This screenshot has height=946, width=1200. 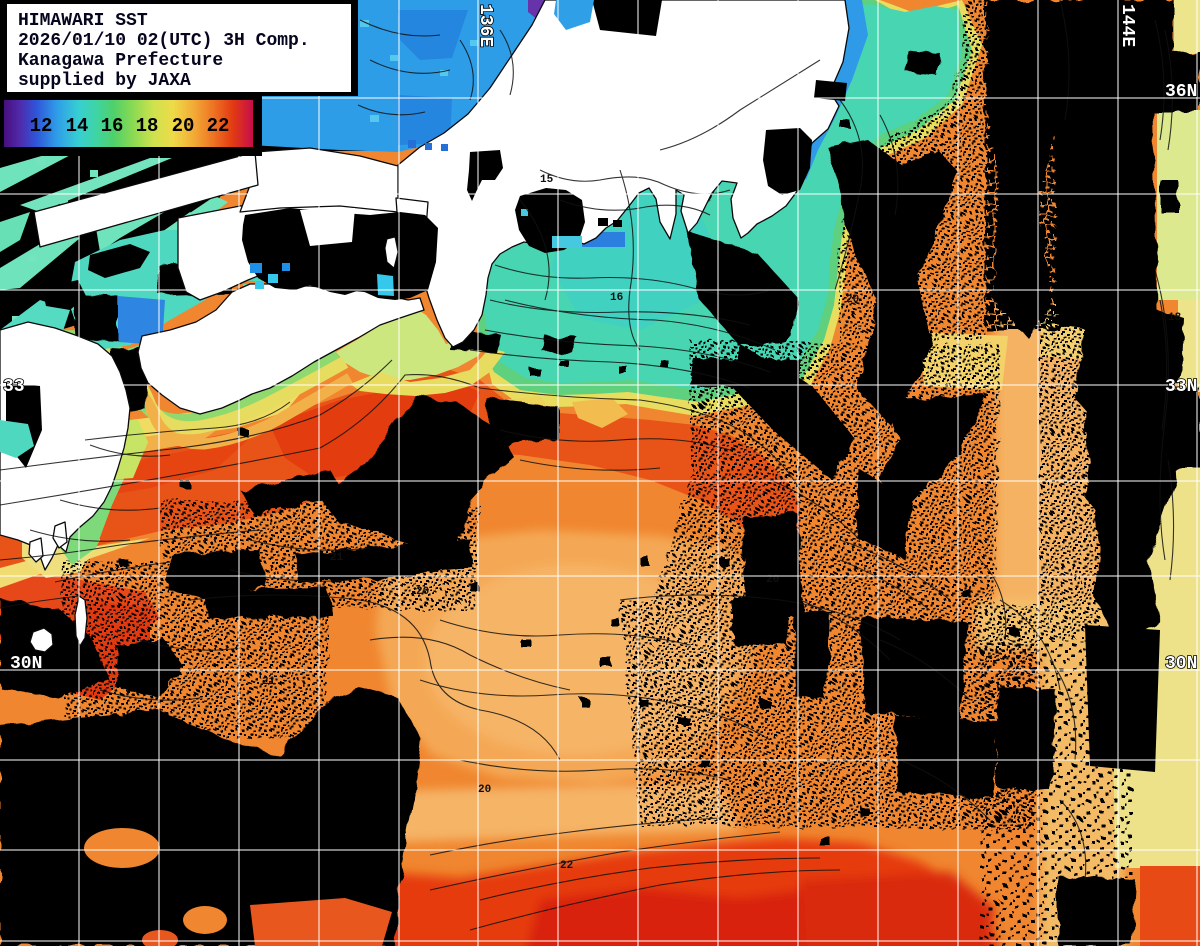 I want to click on svg-text: 144E, so click(x=1127, y=25).